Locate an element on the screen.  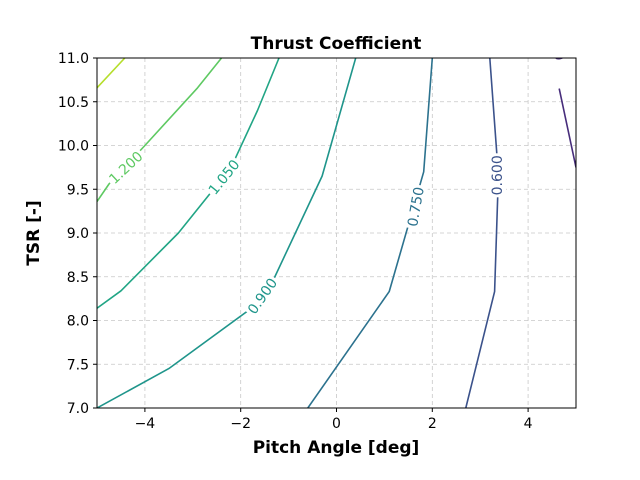
x-tick-label: −4 is located at coordinates (145, 424).